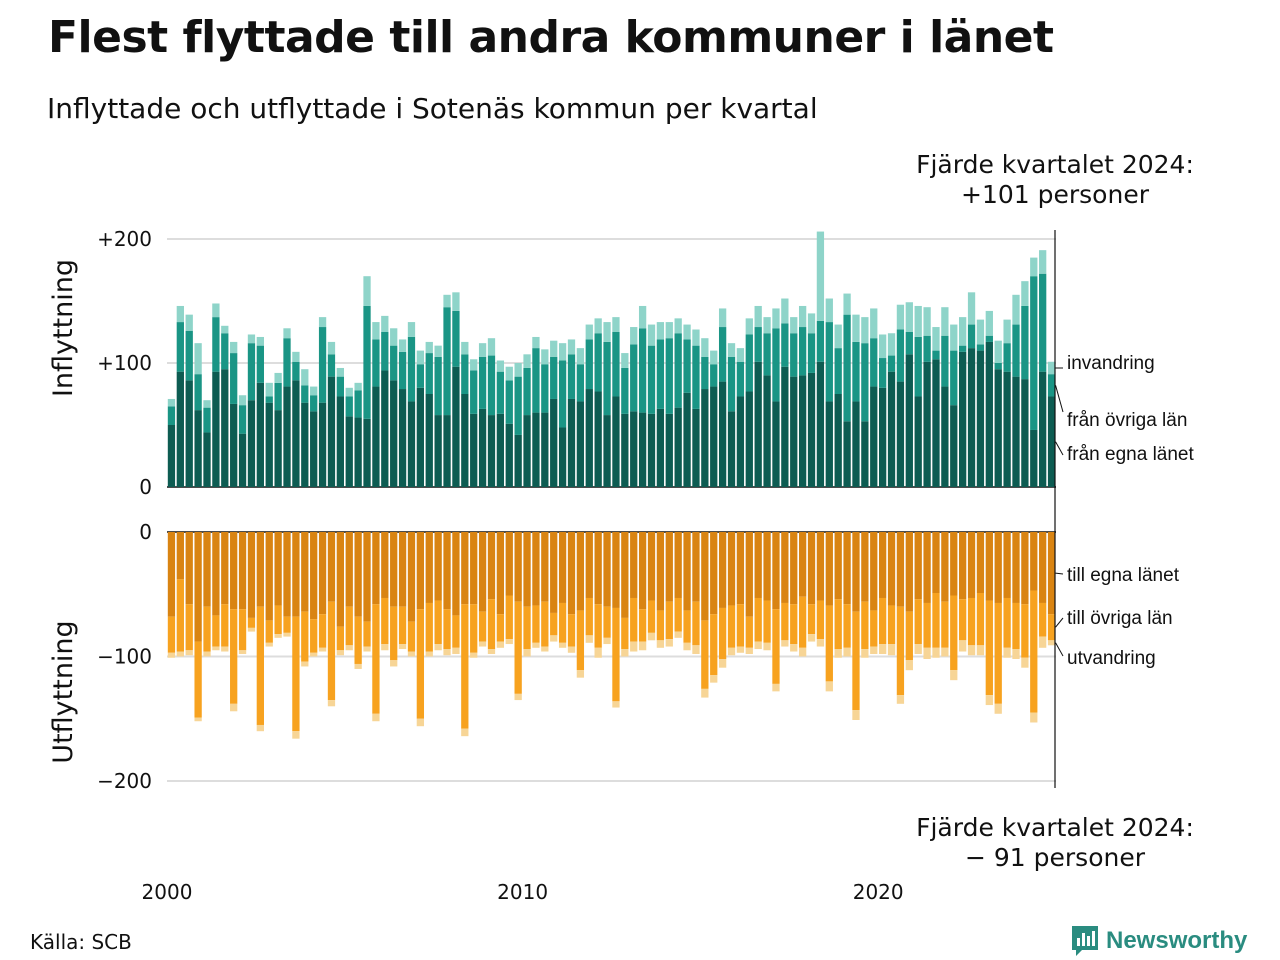  I want to click on newsworthy-logo: Newsworthy, so click(1158, 941).